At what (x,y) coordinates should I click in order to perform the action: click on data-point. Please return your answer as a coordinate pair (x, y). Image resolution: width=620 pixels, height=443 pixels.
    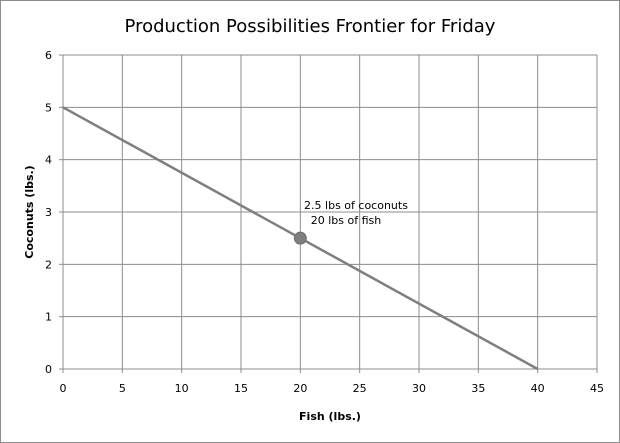
    Looking at the image, I should click on (300, 238).